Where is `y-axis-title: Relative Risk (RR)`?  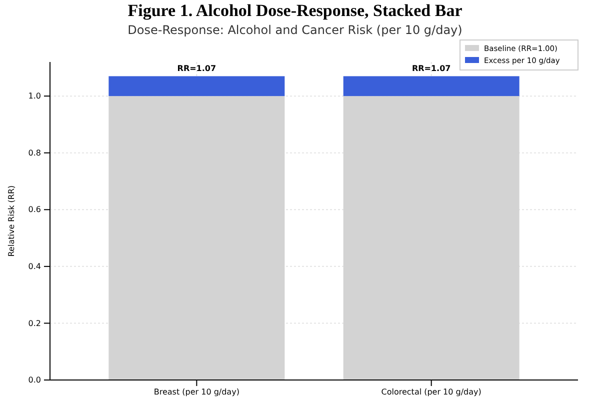 y-axis-title: Relative Risk (RR) is located at coordinates (11, 221).